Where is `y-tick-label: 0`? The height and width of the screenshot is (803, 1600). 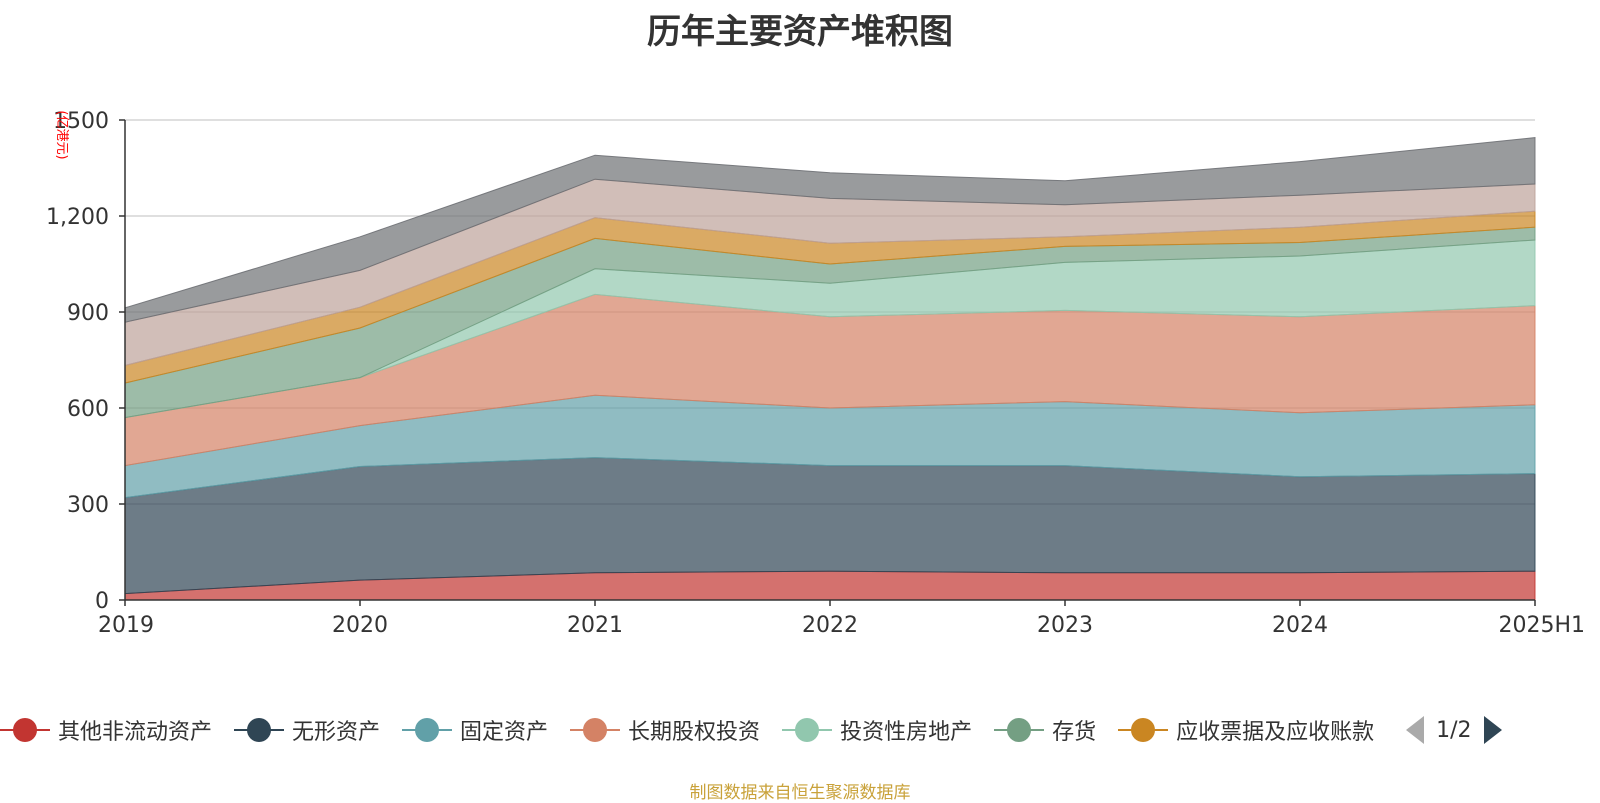 y-tick-label: 0 is located at coordinates (102, 601).